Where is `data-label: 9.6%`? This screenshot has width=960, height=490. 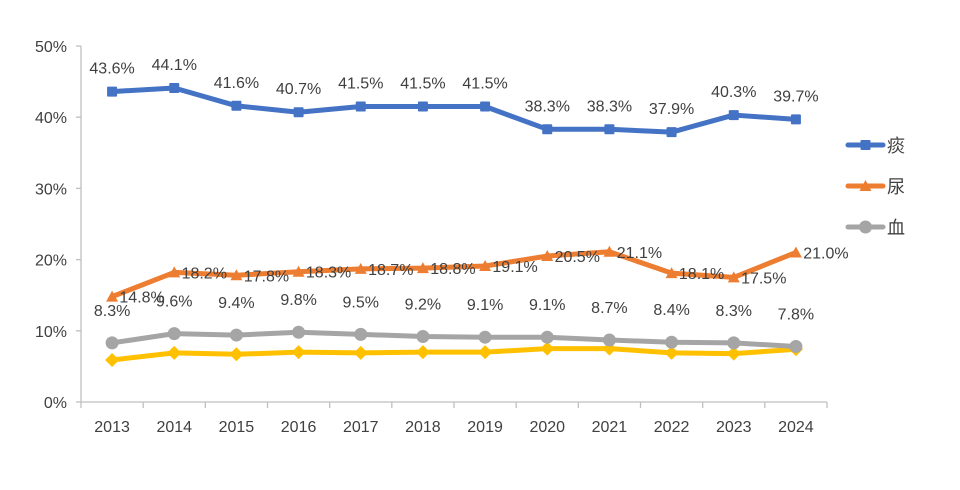 data-label: 9.6% is located at coordinates (174, 302).